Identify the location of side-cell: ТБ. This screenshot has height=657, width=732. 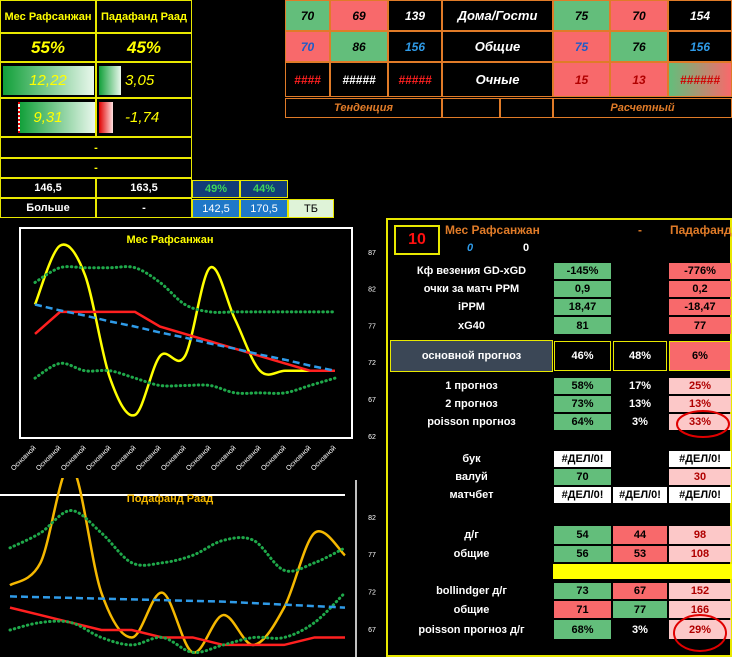
(311, 208).